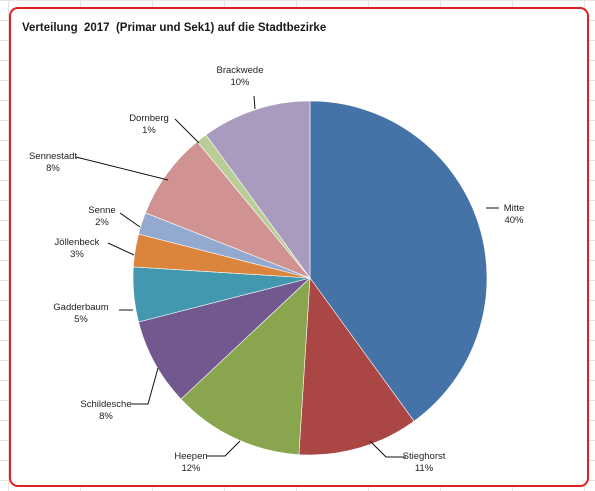  Describe the element at coordinates (101, 210) in the screenshot. I see `data-label-name-senne: Senne` at that location.